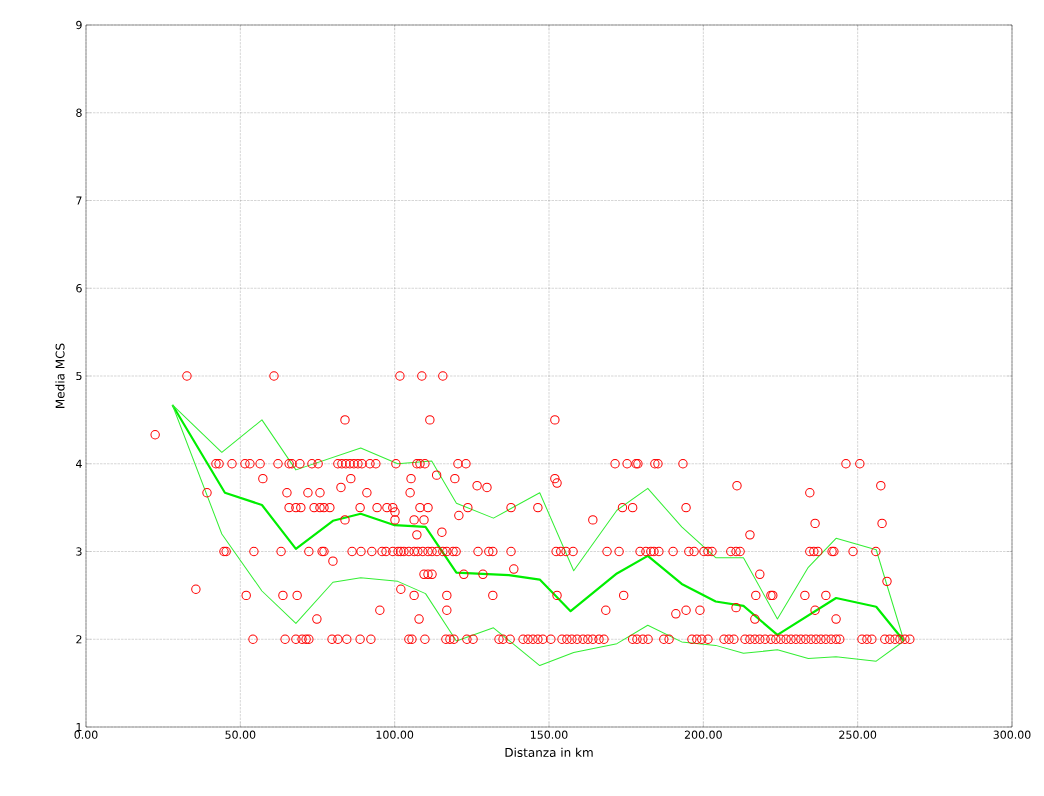  I want to click on x-tick-label: 300.00, so click(1012, 734).